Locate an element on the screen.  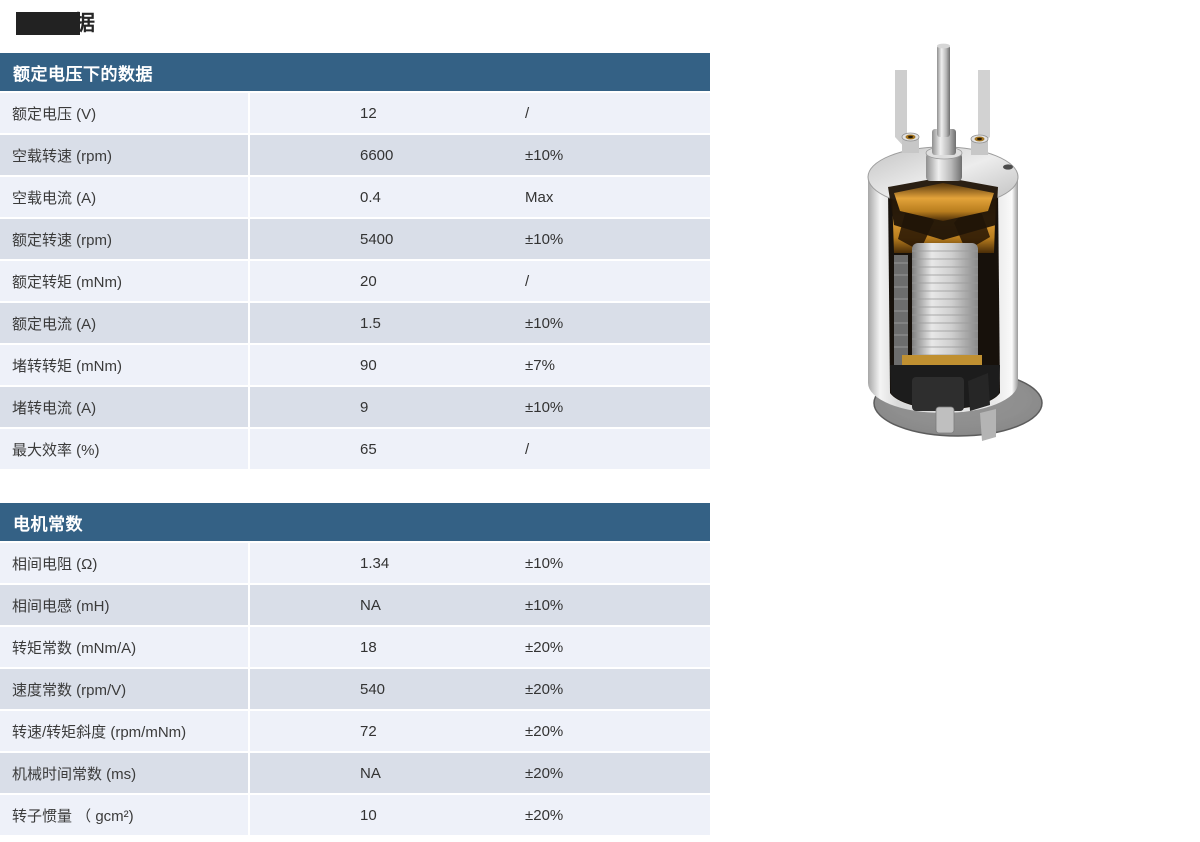
table-row: 速度常数 (rpm/V) 540 ±20% is located at coordinates (355, 690).